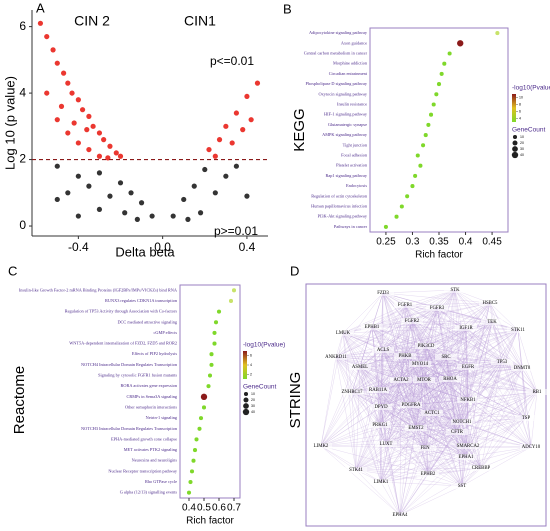  What do you see at coordinates (405, 305) in the screenshot?
I see `node-label: FGFR1` at bounding box center [405, 305].